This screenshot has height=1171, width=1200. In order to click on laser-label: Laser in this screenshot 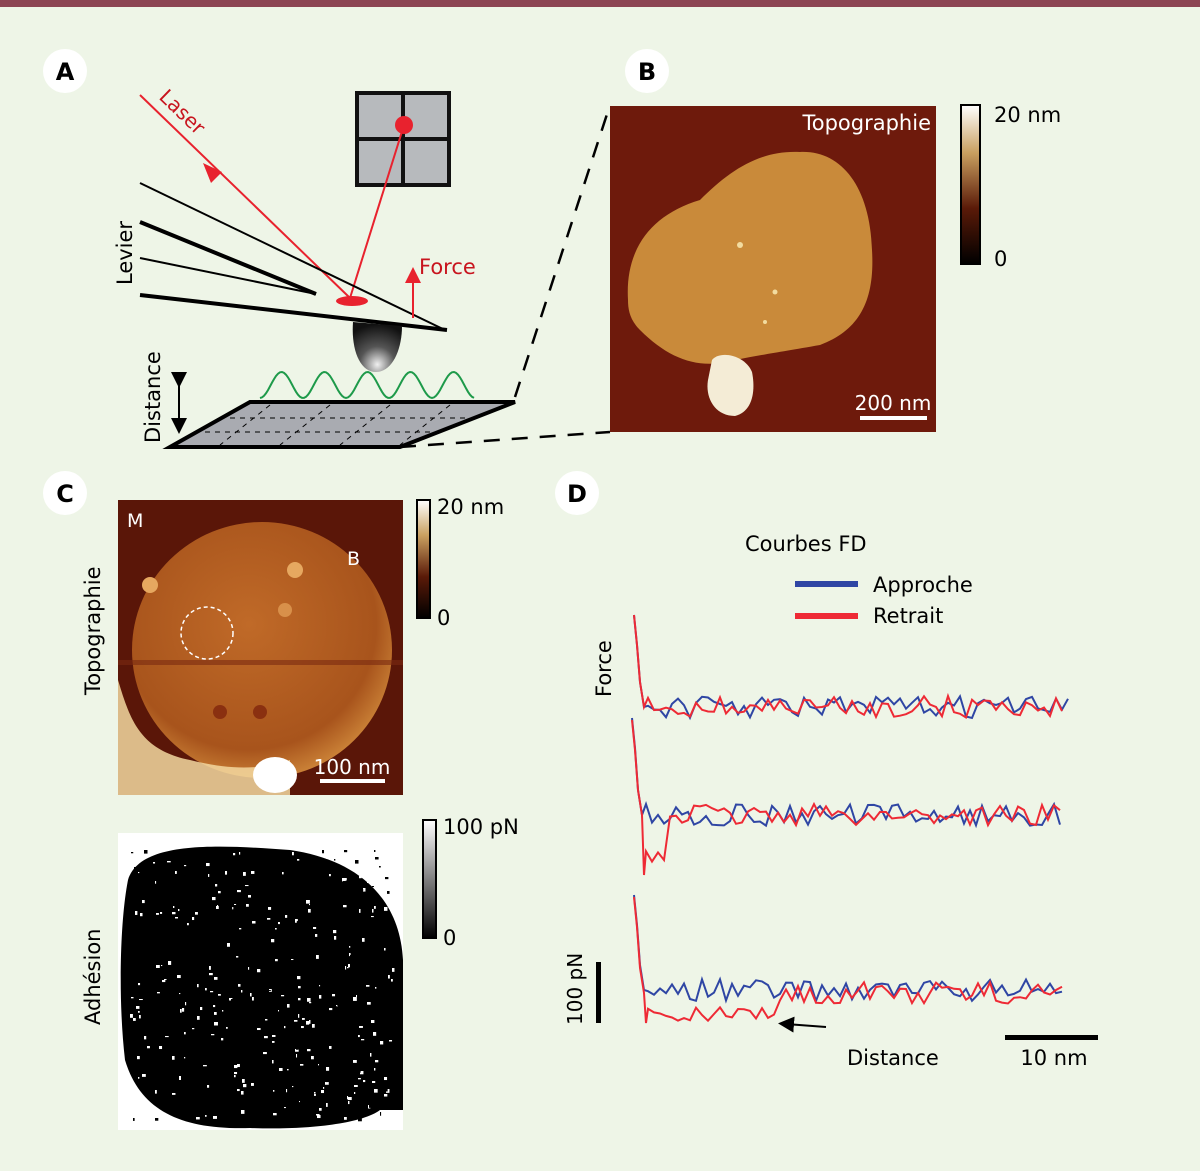, I will do `click(183, 112)`.